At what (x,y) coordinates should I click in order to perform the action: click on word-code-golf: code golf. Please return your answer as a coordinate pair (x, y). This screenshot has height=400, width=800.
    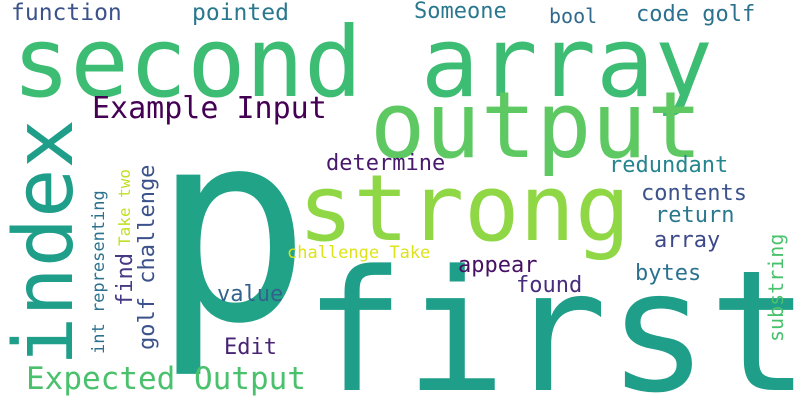
    Looking at the image, I should click on (696, 14).